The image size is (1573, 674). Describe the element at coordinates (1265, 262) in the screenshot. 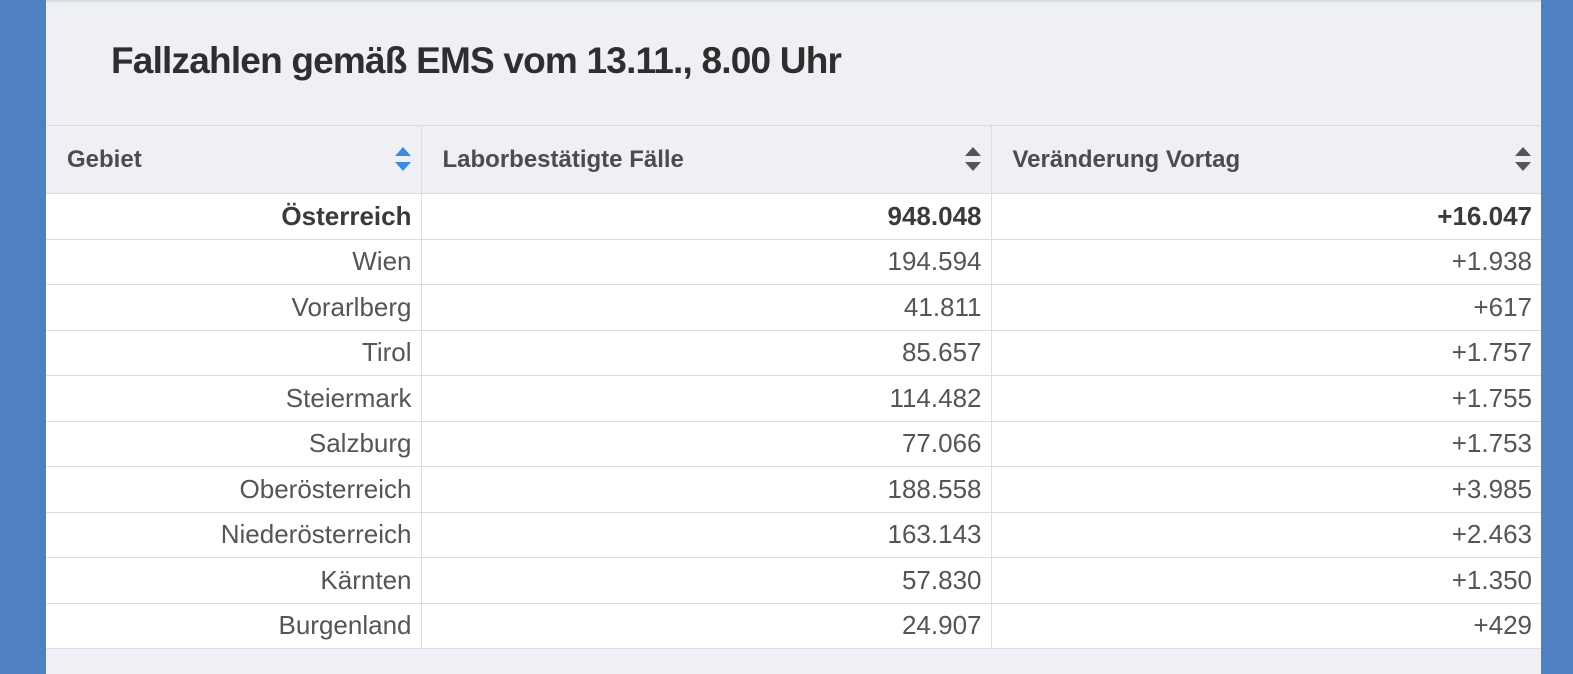

I see `cell-veraenderung: +1.938` at that location.